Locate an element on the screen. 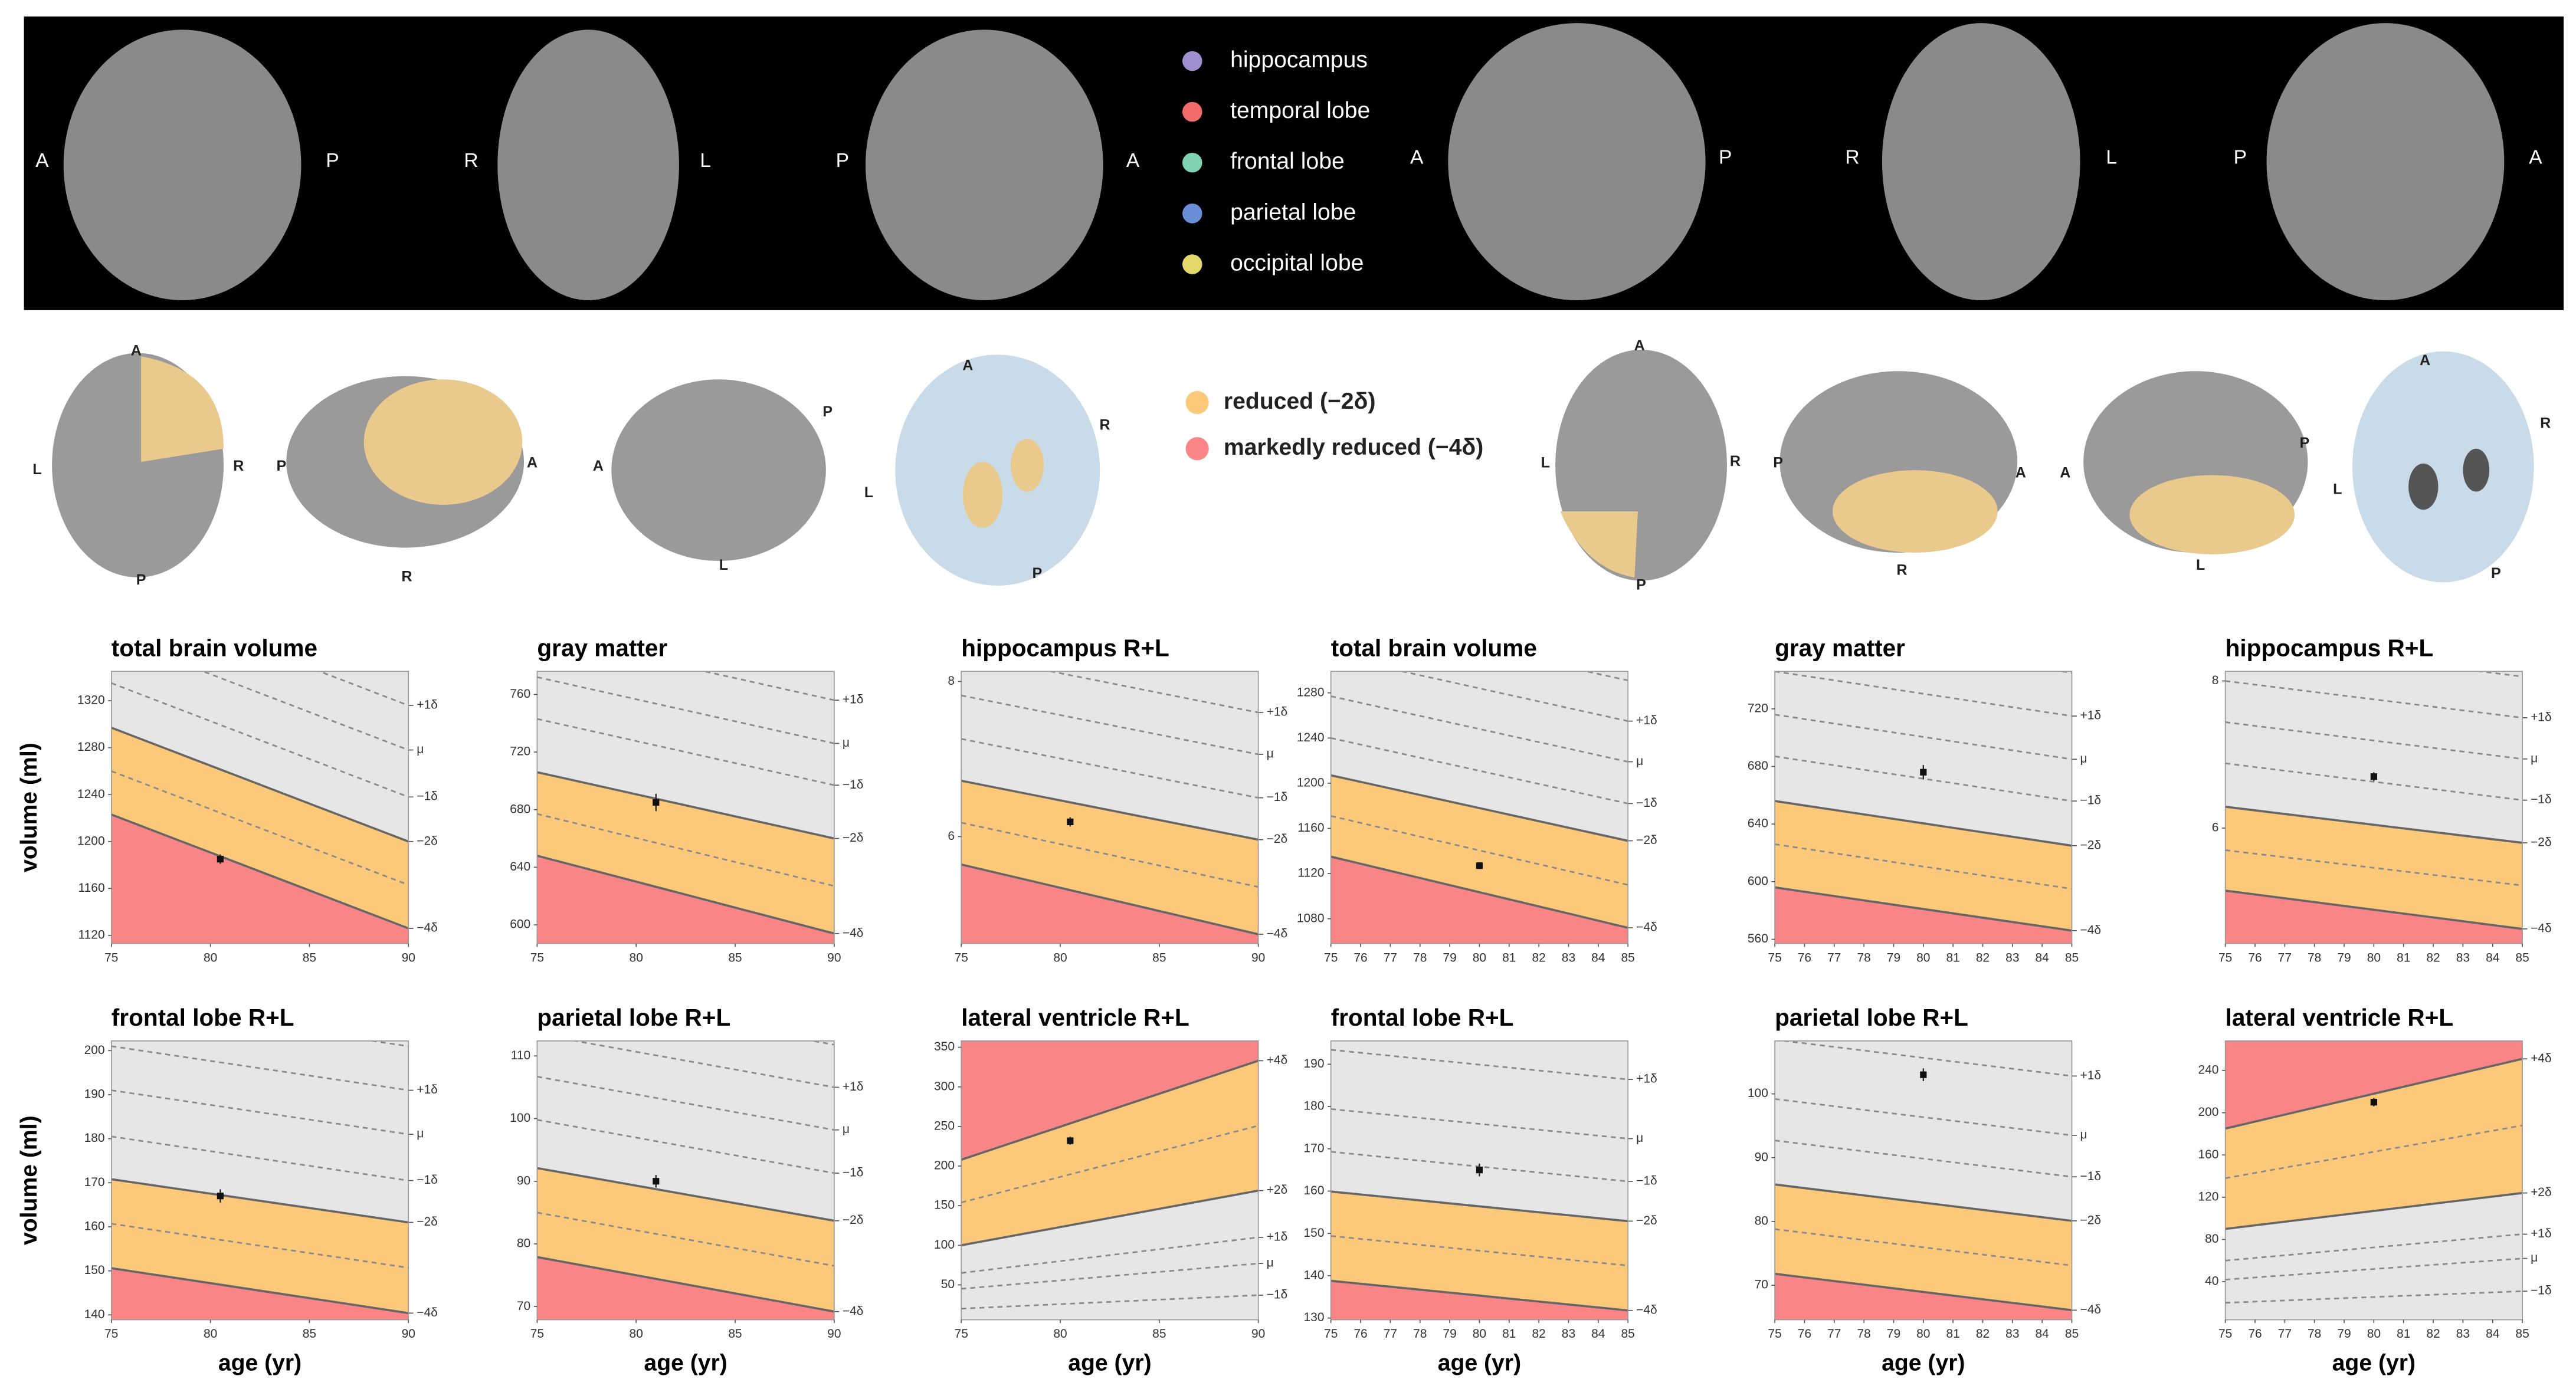 This screenshot has width=2576, height=1389. plot-area is located at coordinates (1109, 1175).